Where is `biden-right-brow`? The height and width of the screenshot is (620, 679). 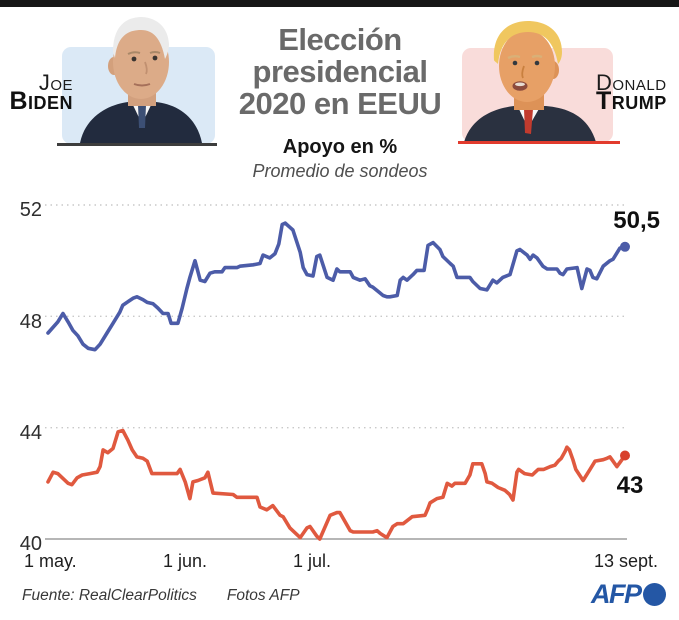
biden-right-brow is located at coordinates (155, 52).